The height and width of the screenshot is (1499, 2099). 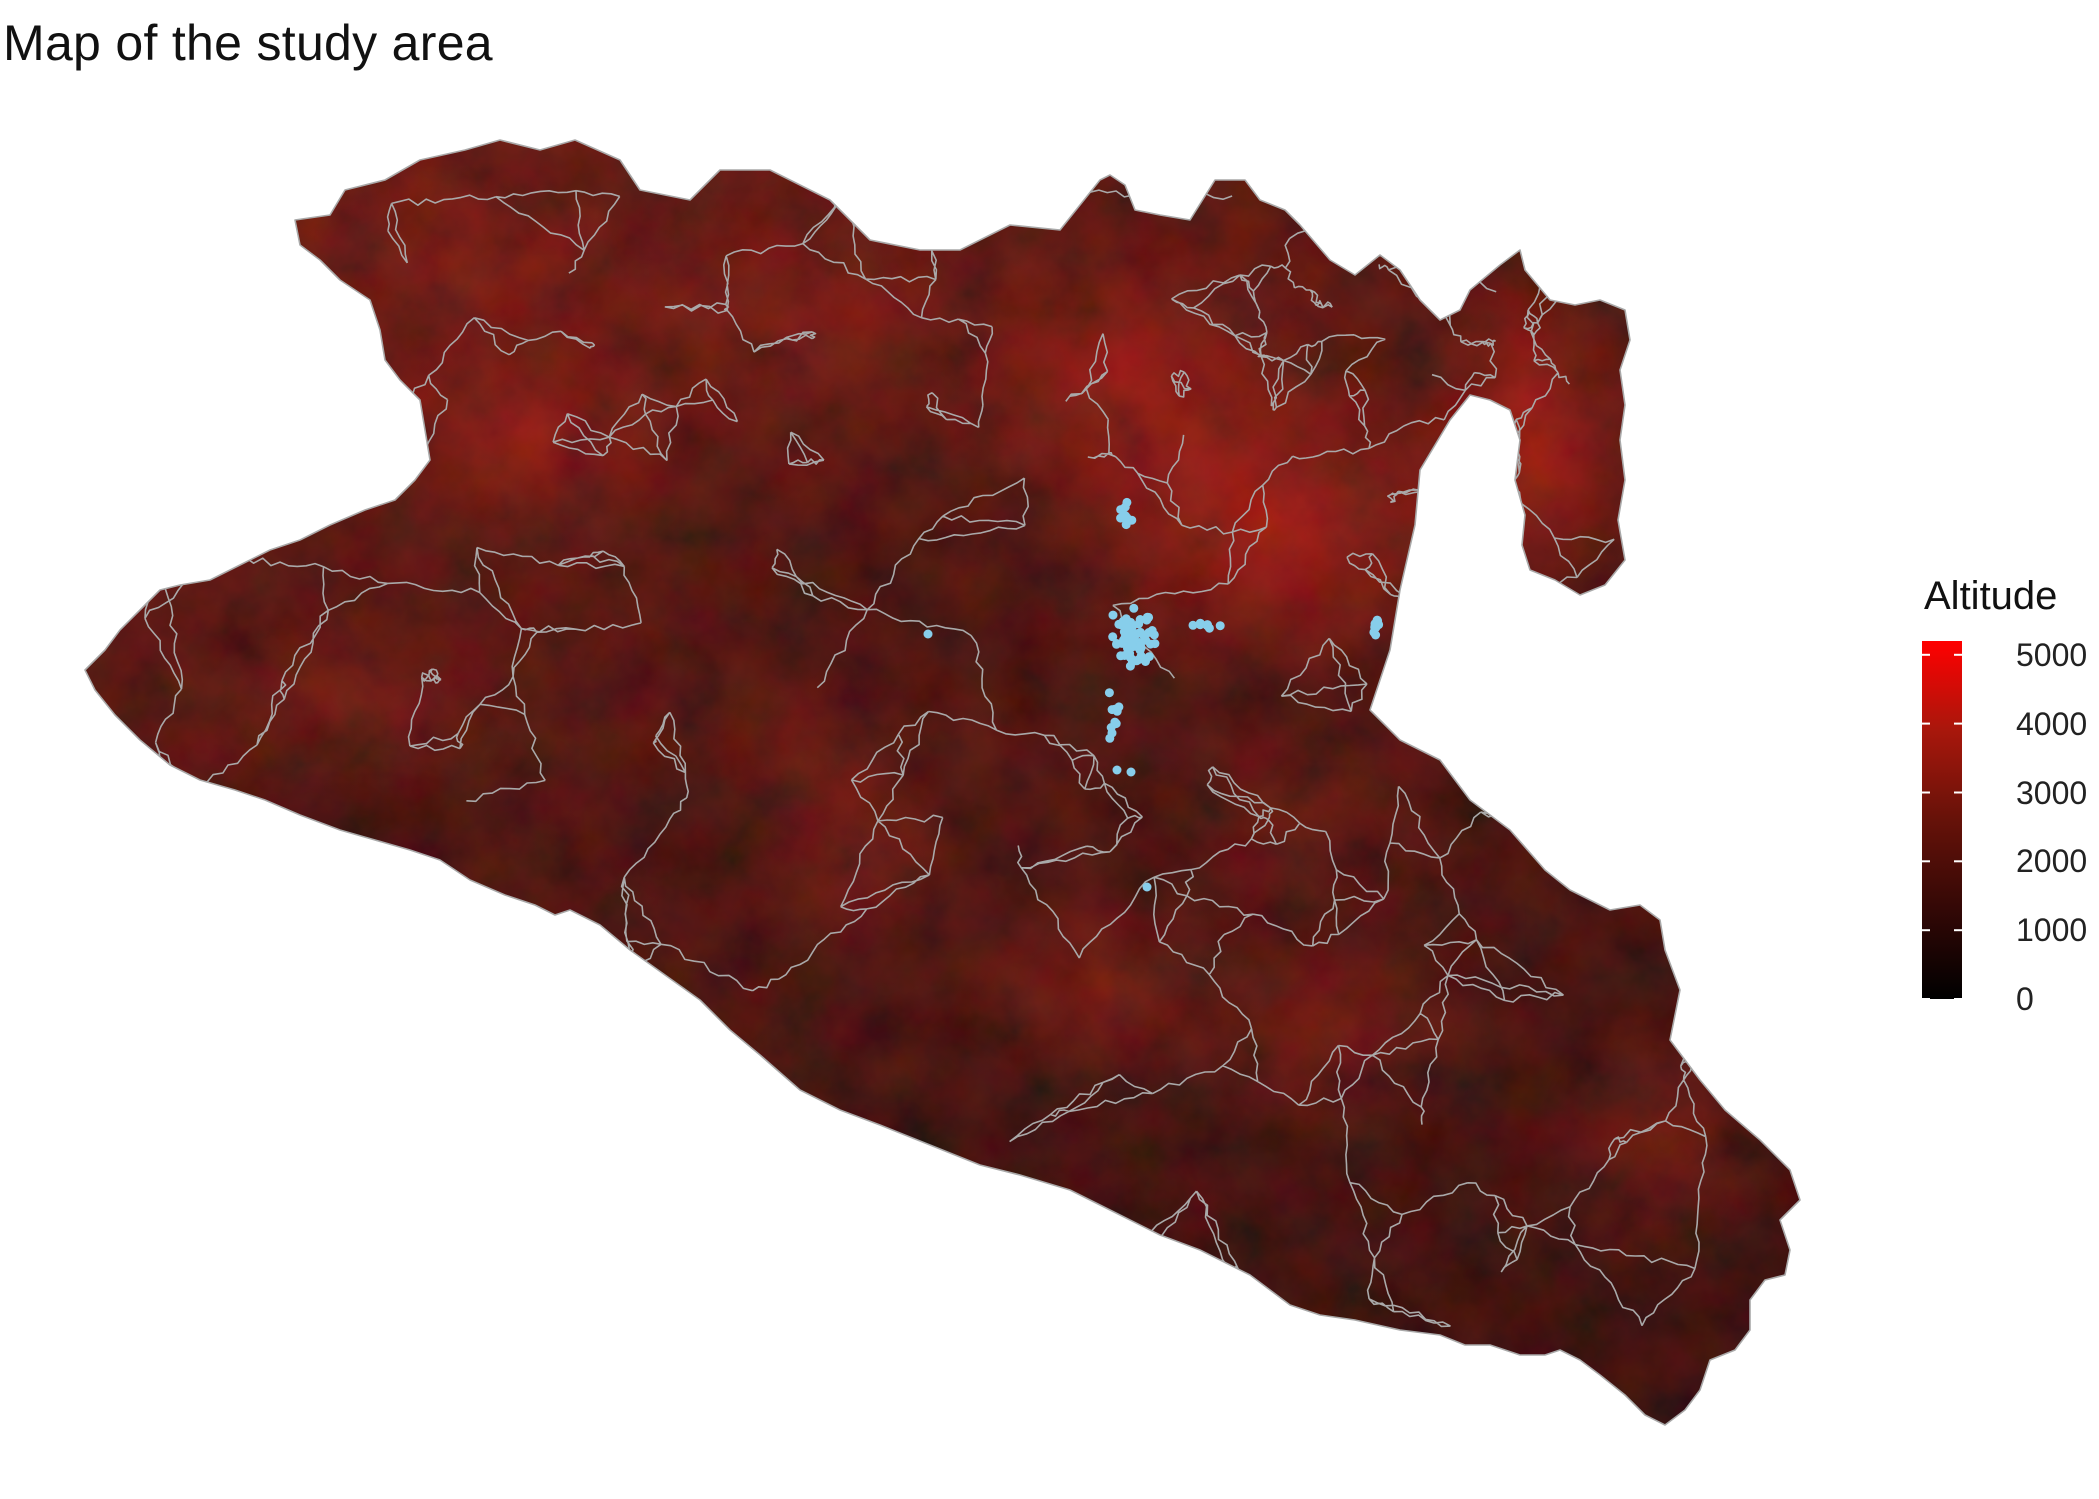 What do you see at coordinates (2052, 792) in the screenshot?
I see `legend-label: 3000` at bounding box center [2052, 792].